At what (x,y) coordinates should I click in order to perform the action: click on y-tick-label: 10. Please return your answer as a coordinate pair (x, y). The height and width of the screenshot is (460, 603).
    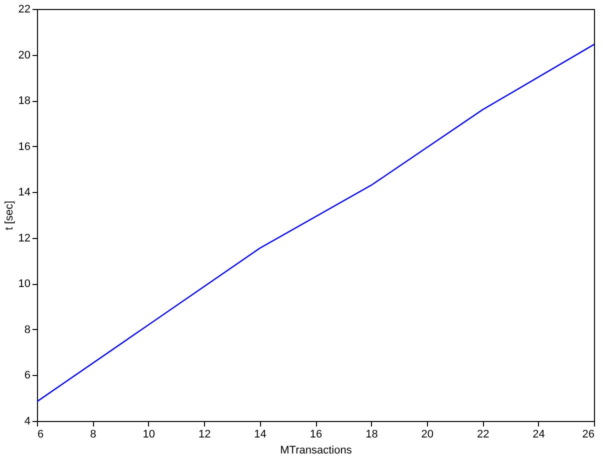
    Looking at the image, I should click on (24, 284).